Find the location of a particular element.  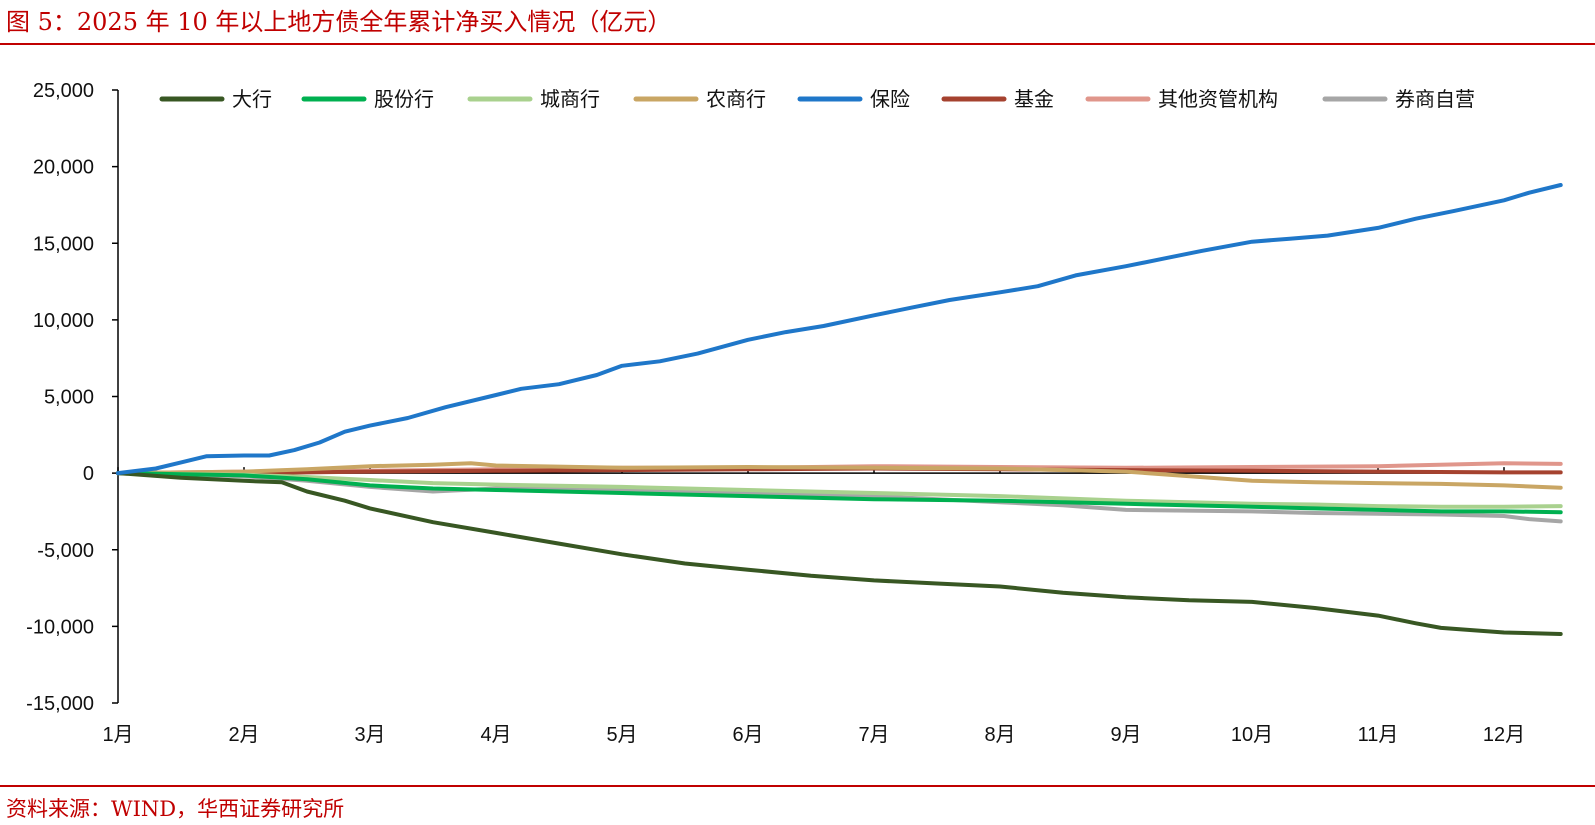

chart-title: 图 5：2025 年 10 年以上地方债全年累计净买入情况（亿元） is located at coordinates (339, 22).